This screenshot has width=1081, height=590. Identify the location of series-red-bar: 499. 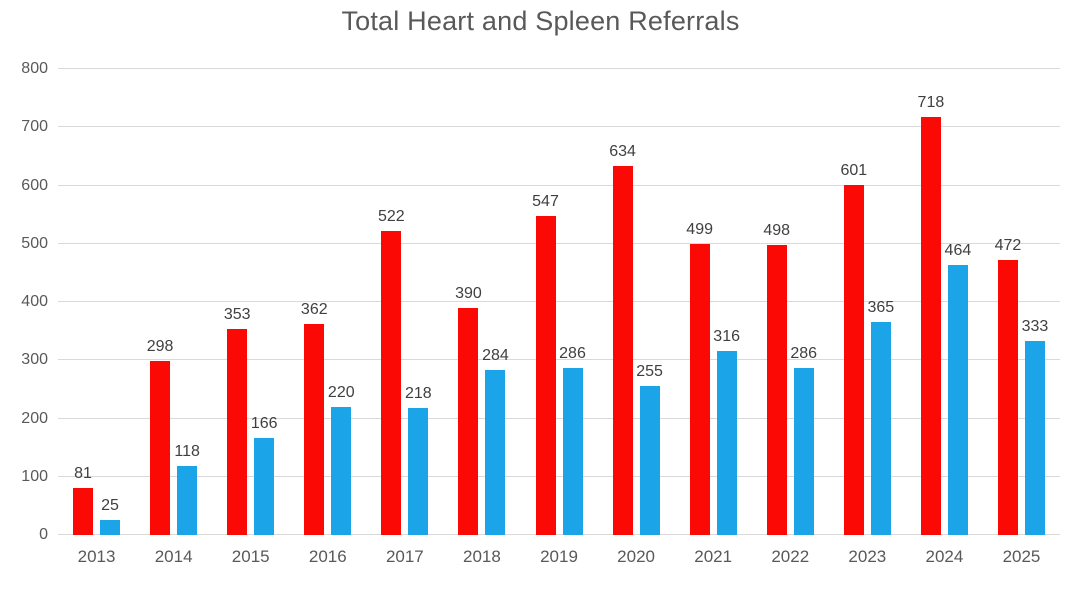
(699, 378).